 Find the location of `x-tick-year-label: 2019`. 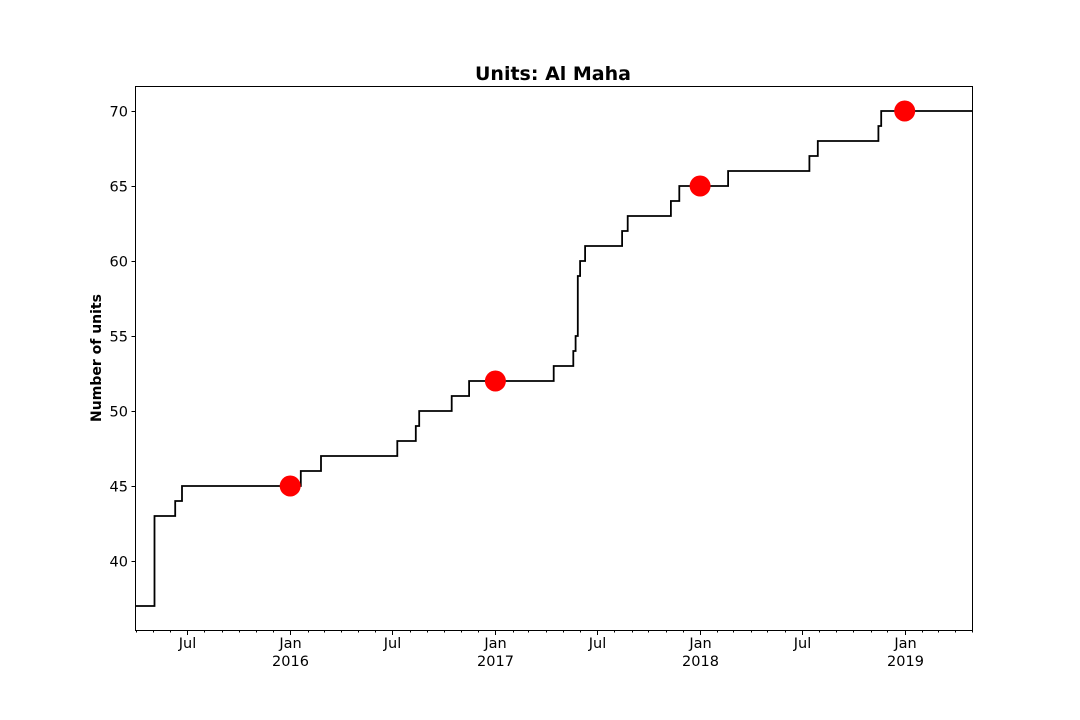

x-tick-year-label: 2019 is located at coordinates (905, 662).